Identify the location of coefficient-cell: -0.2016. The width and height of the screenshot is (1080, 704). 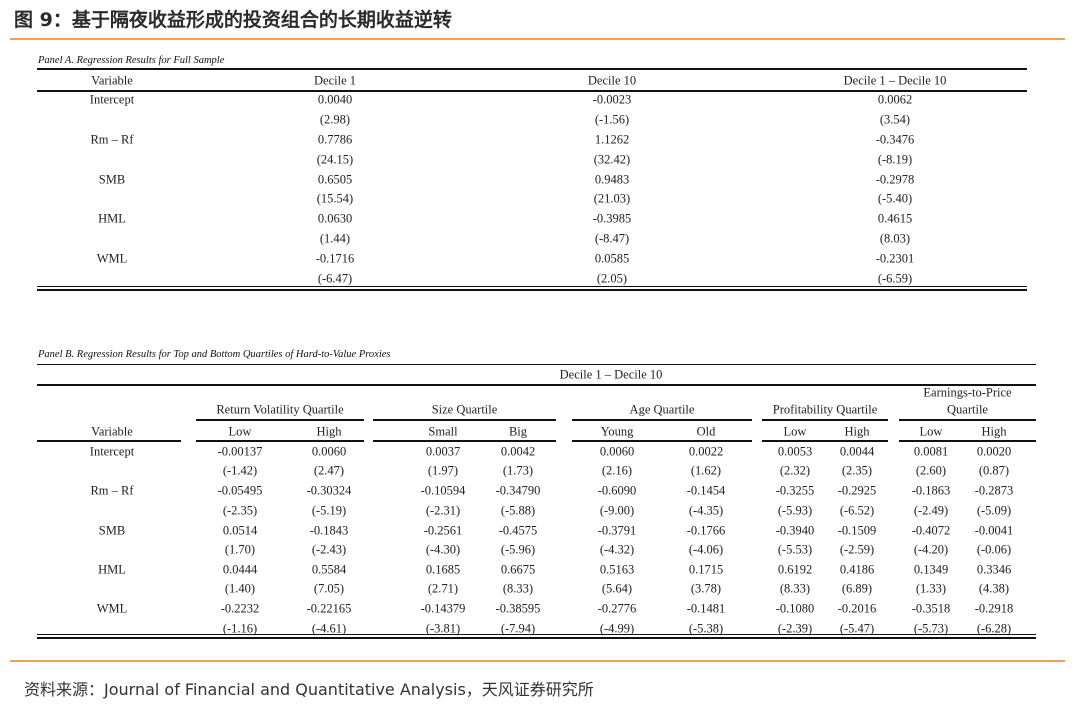
(857, 608).